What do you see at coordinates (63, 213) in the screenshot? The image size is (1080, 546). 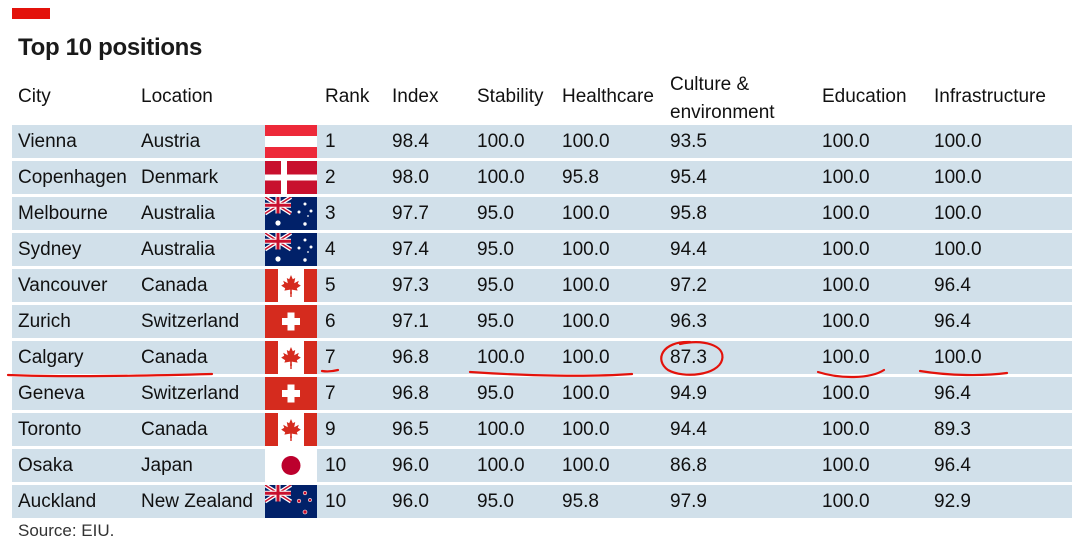 I see `cell-city: Melbourne` at bounding box center [63, 213].